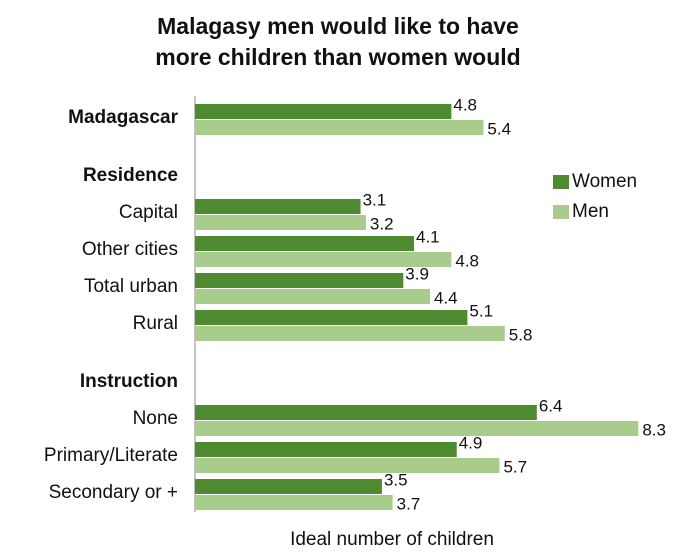 This screenshot has width=675, height=553. I want to click on y-tick-label: Secondary or +, so click(113, 492).